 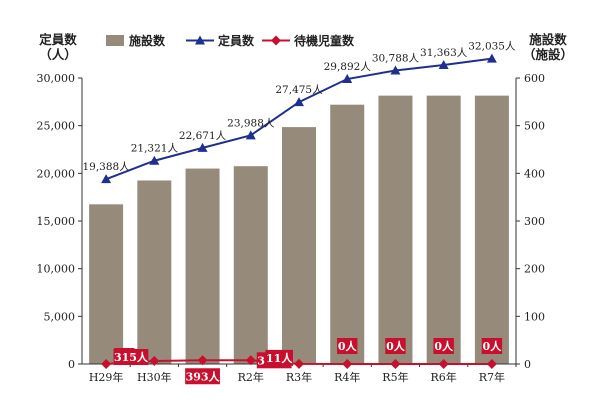 I want to click on capacity-value-label: 23,988人, so click(x=251, y=123).